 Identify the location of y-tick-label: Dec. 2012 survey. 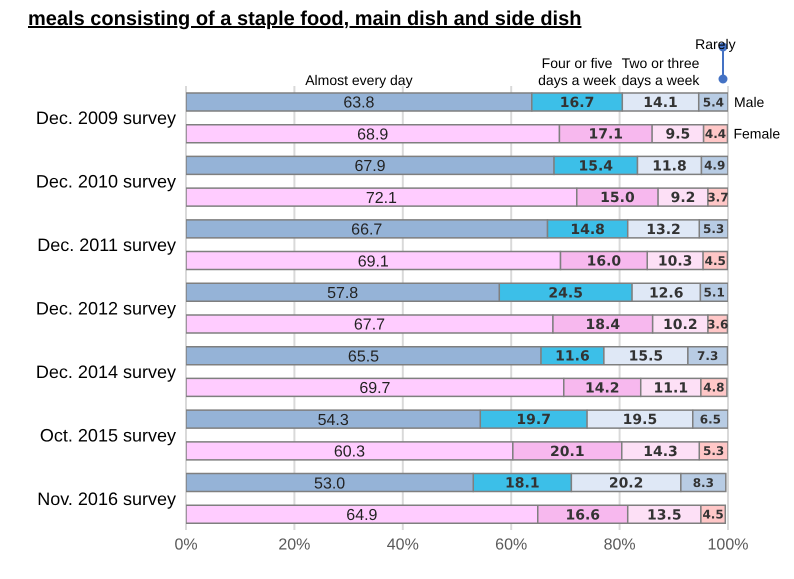
(106, 308).